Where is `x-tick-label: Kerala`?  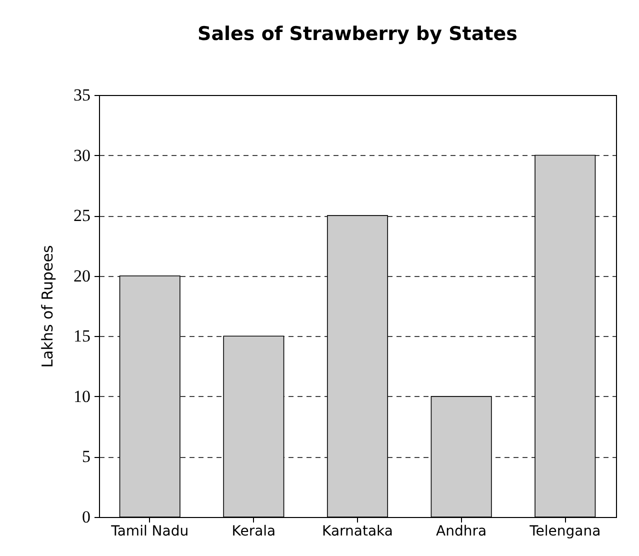 x-tick-label: Kerala is located at coordinates (254, 532).